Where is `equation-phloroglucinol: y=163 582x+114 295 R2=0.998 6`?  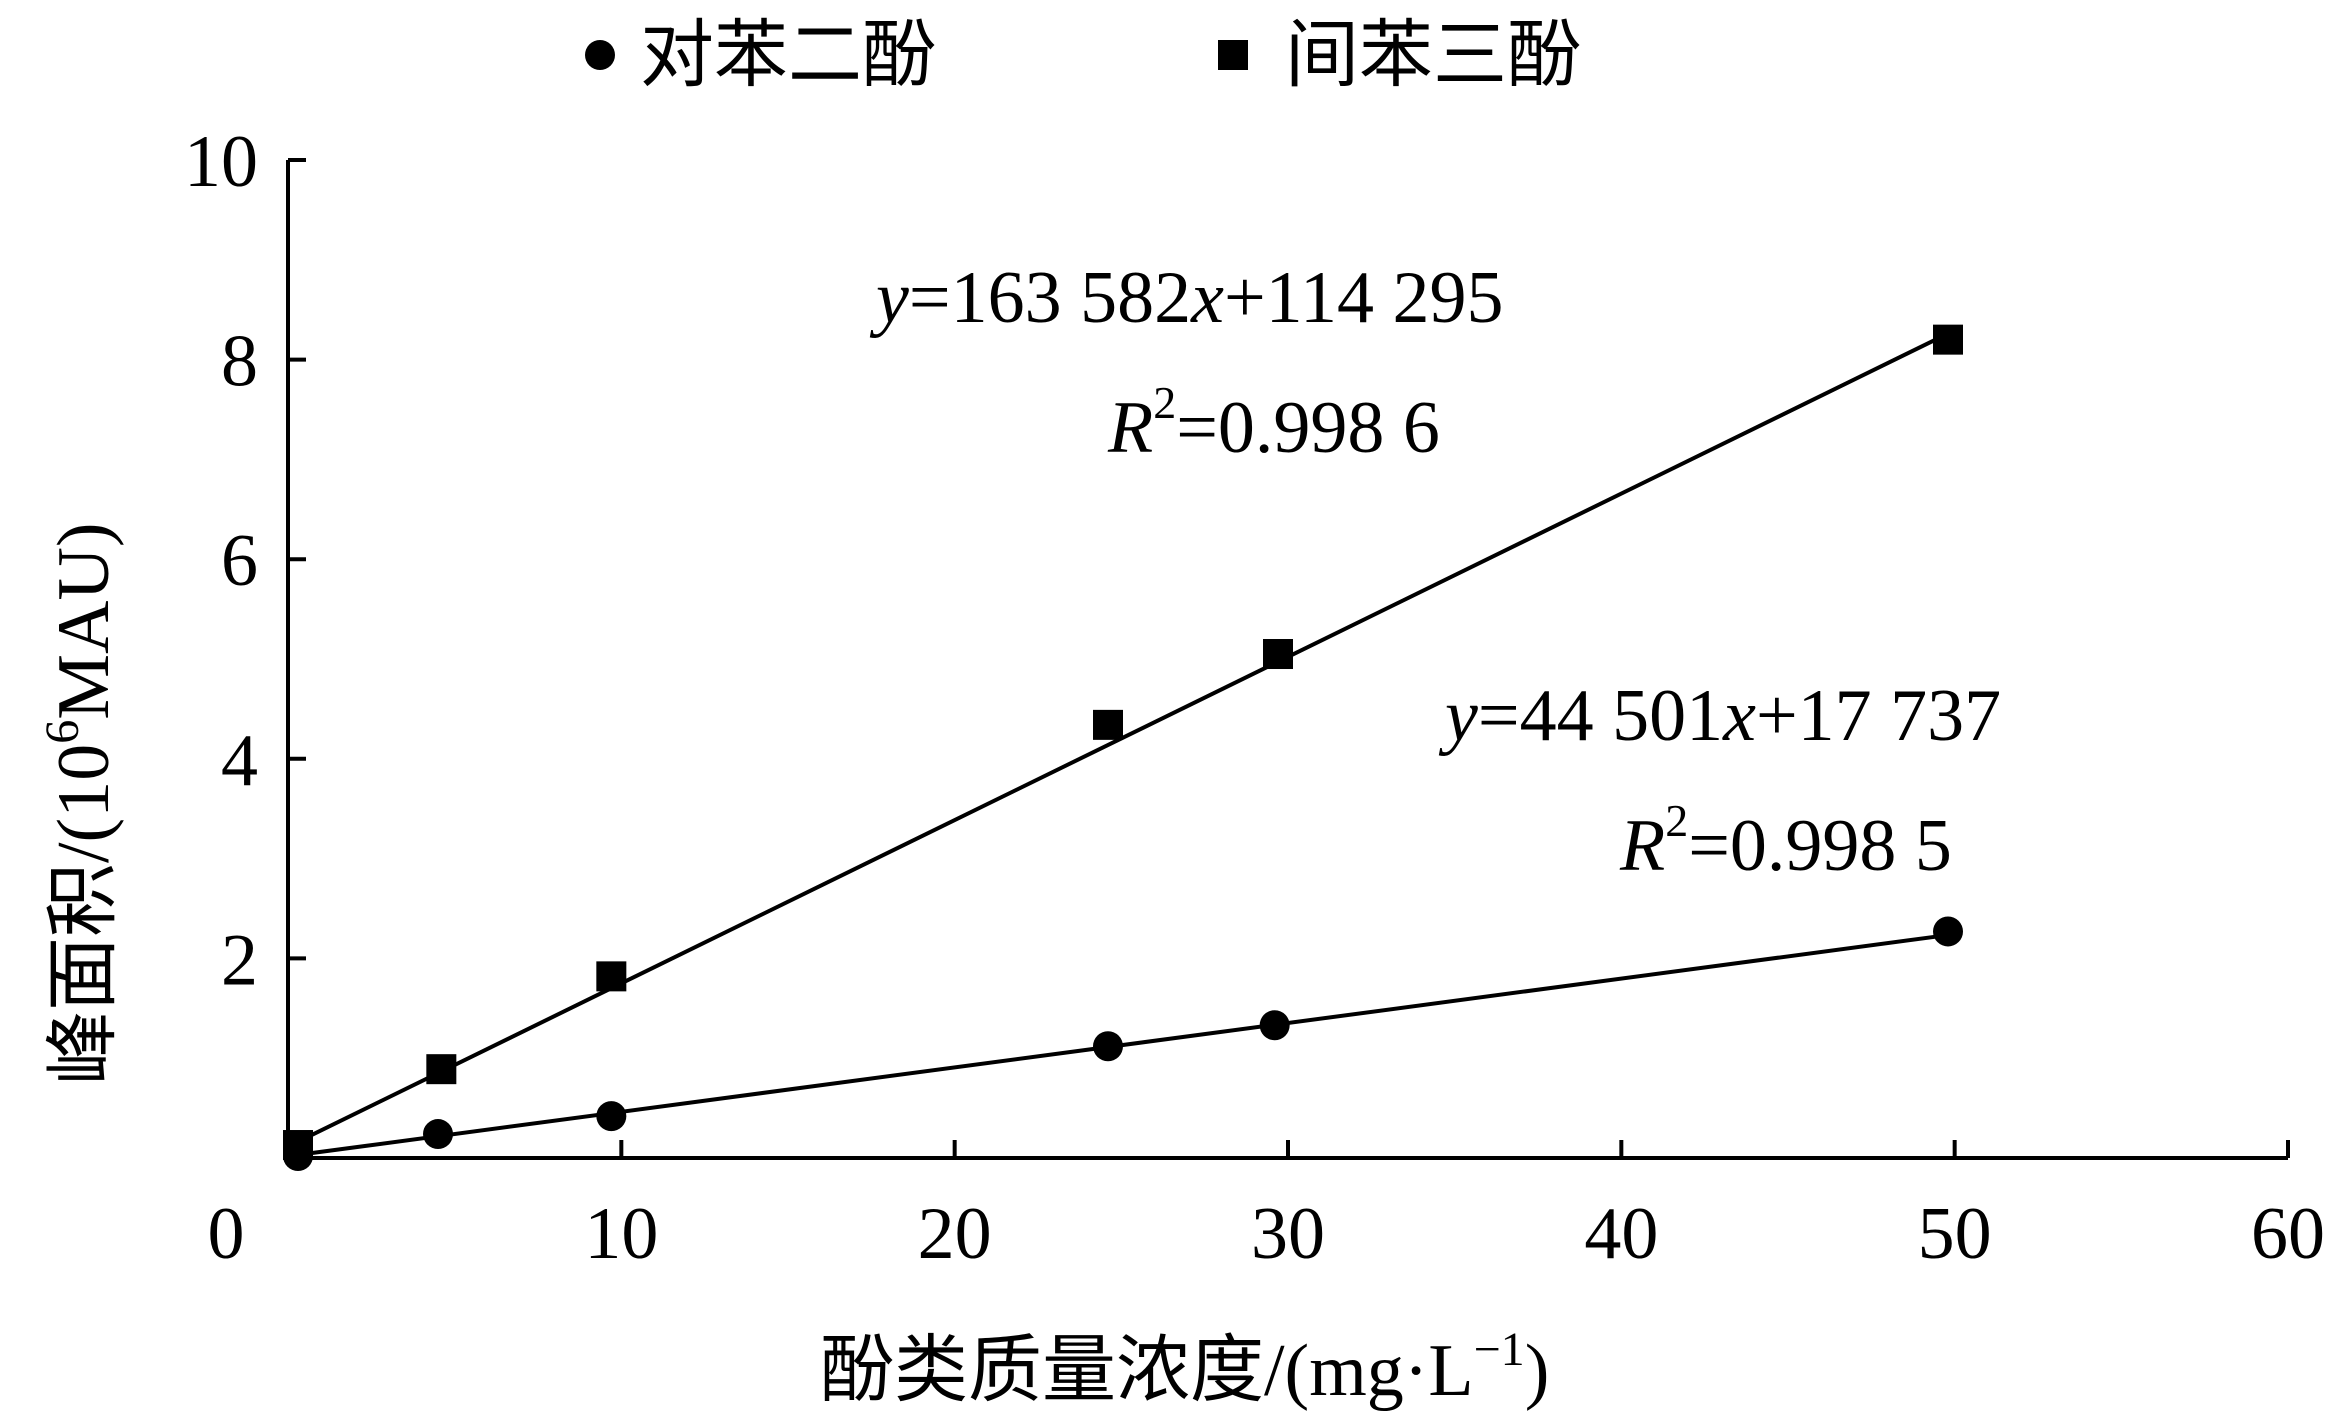 equation-phloroglucinol: y=163 582x+114 295 R2=0.998 6 is located at coordinates (1186, 363).